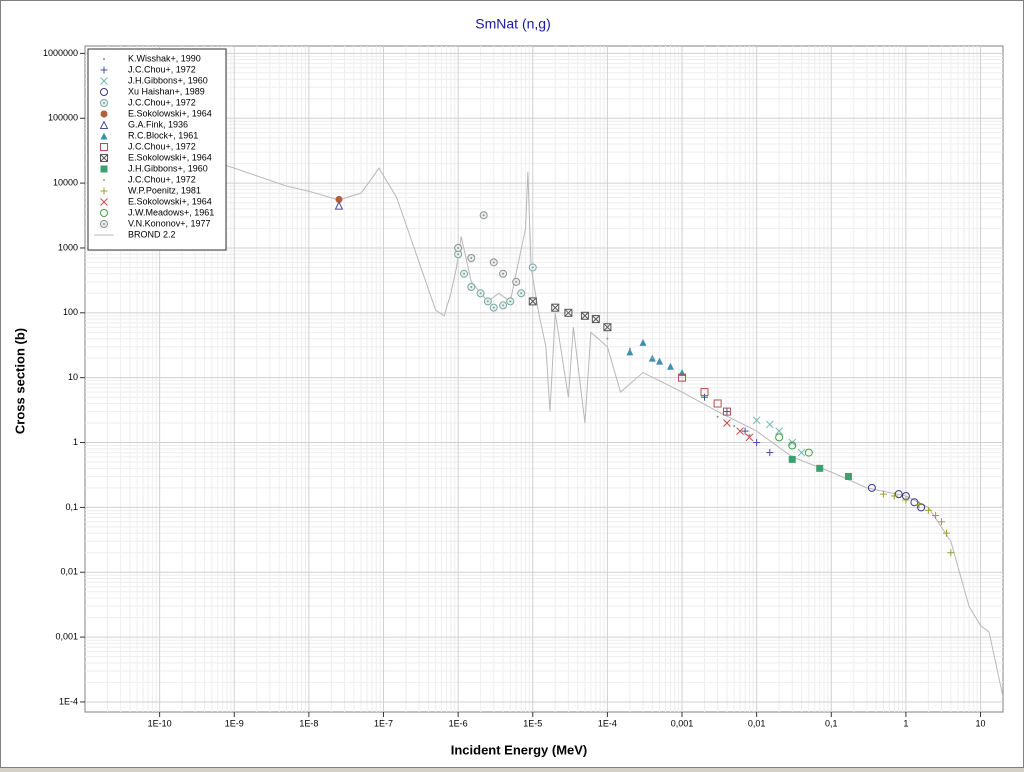 Image resolution: width=1024 pixels, height=772 pixels. What do you see at coordinates (171, 212) in the screenshot?
I see `legend-label: J.W.Meadows+, 1961` at bounding box center [171, 212].